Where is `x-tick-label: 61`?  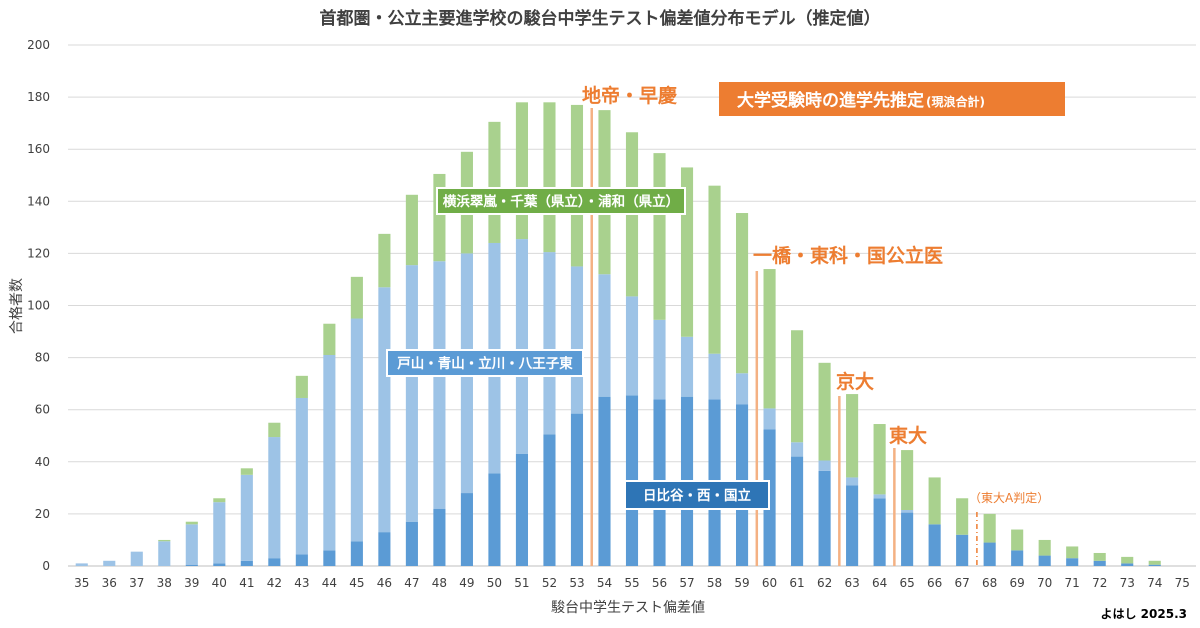 x-tick-label: 61 is located at coordinates (796, 583).